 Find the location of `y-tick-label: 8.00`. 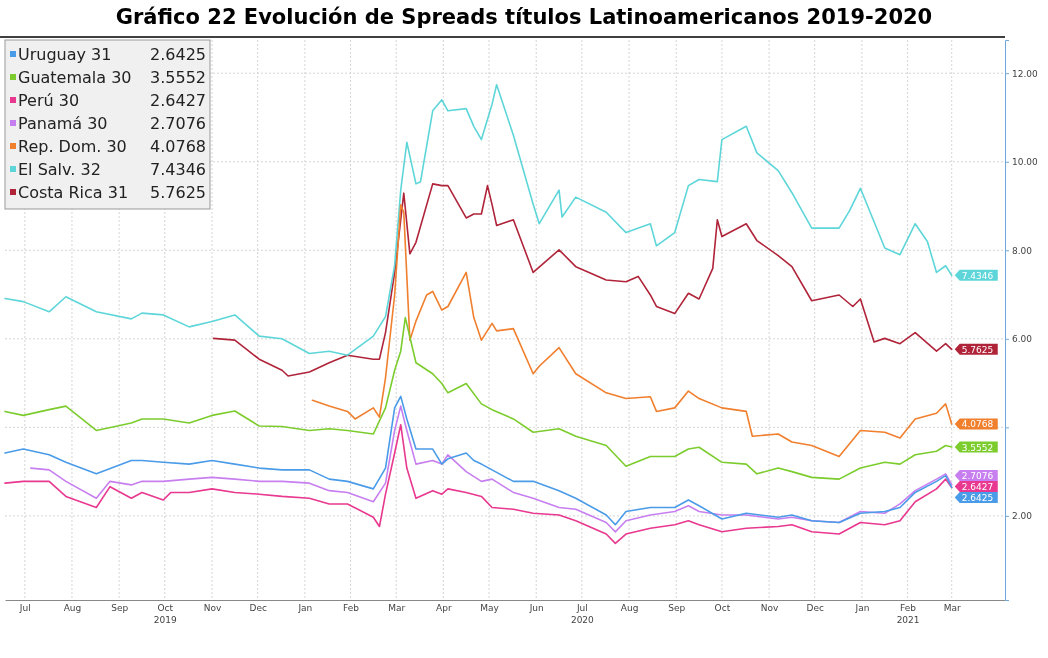

y-tick-label: 8.00 is located at coordinates (1022, 250).